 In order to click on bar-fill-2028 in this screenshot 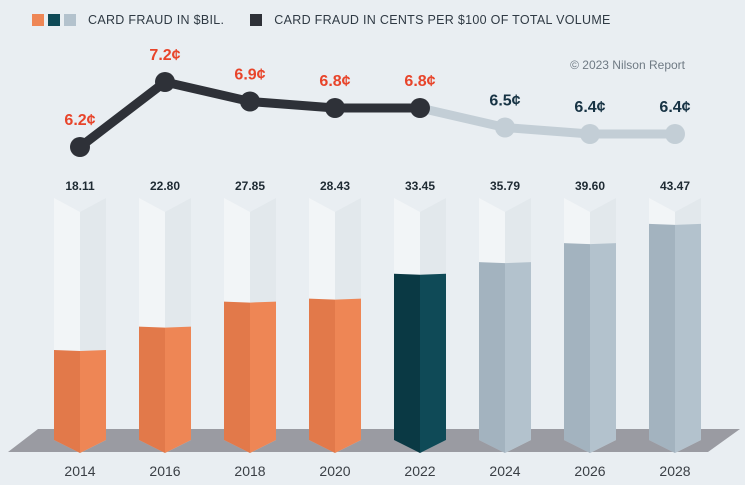, I will do `click(662, 338)`.